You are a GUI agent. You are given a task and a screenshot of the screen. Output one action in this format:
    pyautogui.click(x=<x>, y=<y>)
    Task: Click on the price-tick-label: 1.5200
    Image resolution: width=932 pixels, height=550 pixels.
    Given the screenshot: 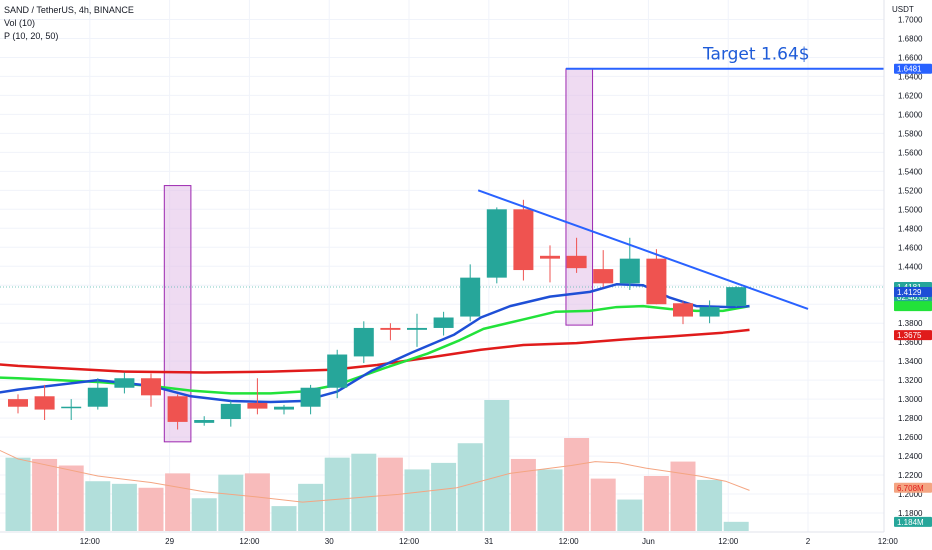 What is the action you would take?
    pyautogui.click(x=910, y=190)
    